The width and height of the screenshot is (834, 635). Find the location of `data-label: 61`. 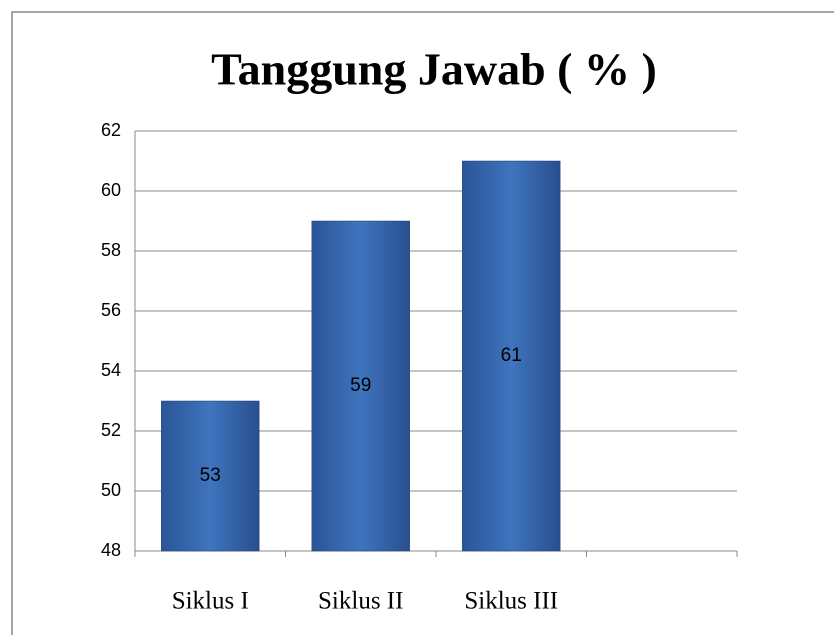

data-label: 61 is located at coordinates (511, 355).